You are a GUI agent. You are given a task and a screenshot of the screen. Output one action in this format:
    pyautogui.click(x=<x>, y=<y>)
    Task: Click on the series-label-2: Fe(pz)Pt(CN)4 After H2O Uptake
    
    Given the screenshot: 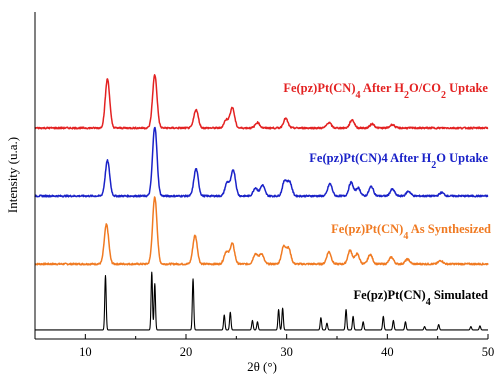 What is the action you would take?
    pyautogui.click(x=398, y=161)
    